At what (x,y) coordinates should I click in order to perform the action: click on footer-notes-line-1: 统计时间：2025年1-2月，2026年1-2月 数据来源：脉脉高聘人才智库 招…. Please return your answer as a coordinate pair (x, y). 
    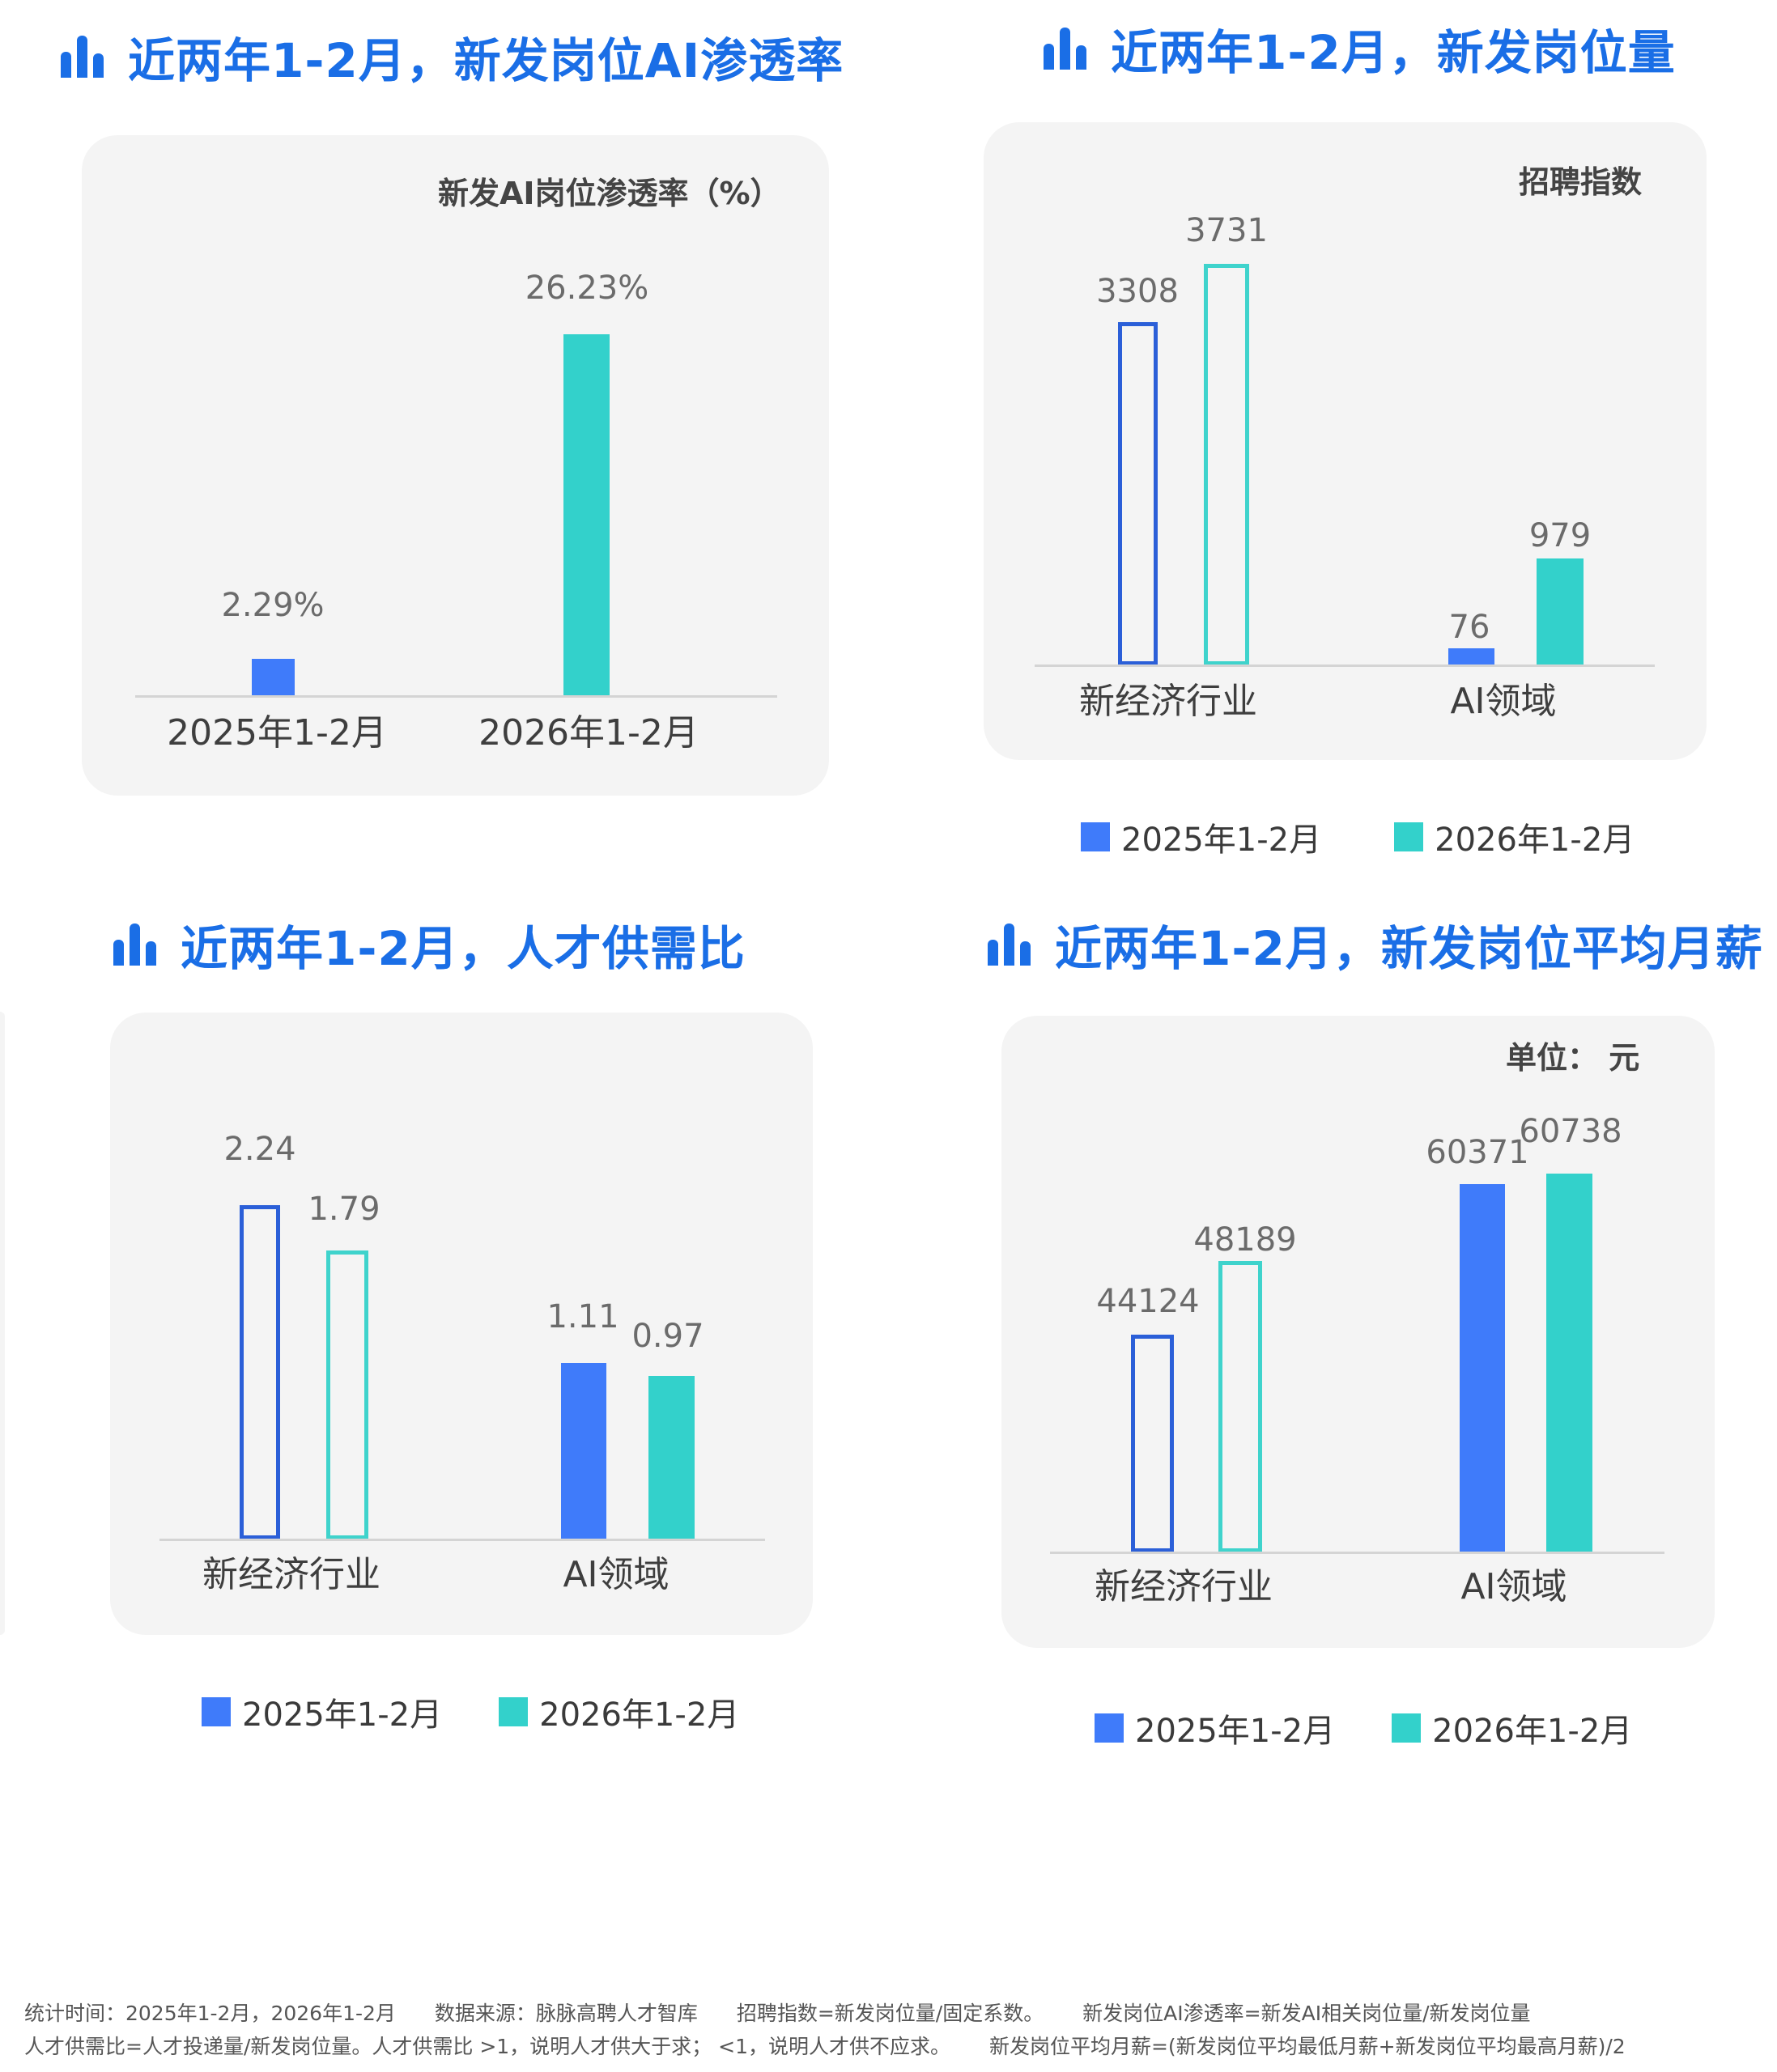
    Looking at the image, I should click on (793, 2012).